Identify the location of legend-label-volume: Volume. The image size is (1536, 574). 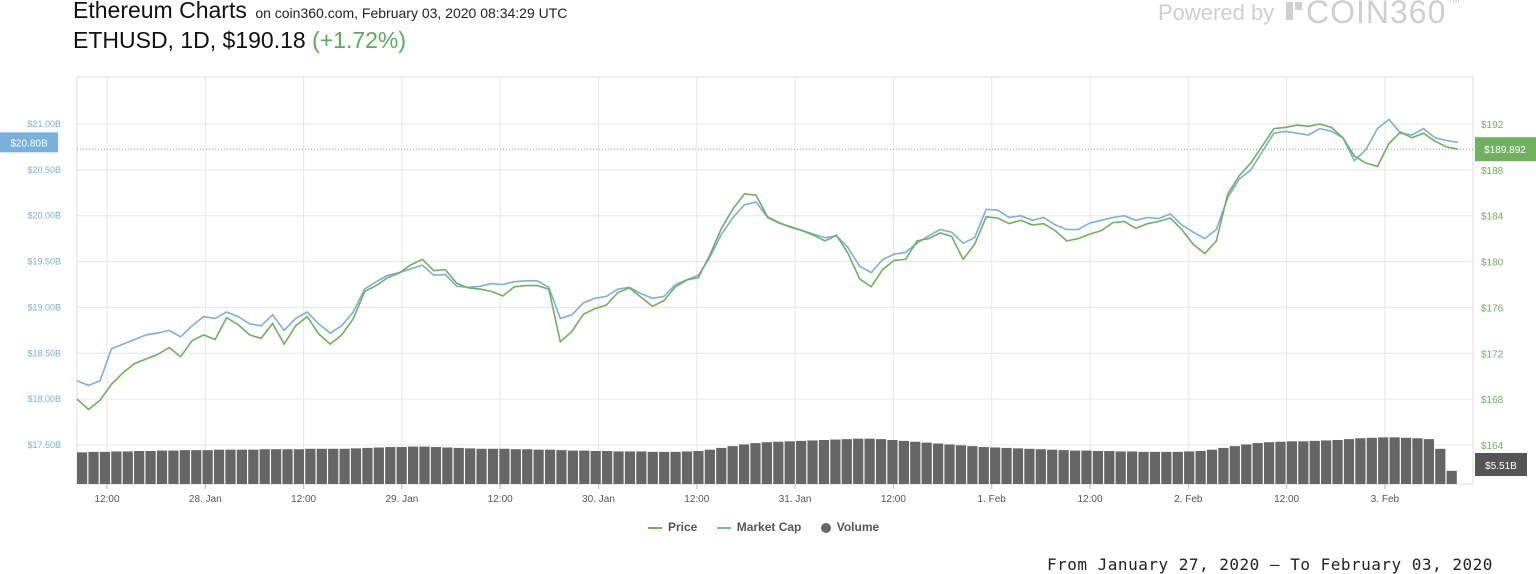
(858, 527).